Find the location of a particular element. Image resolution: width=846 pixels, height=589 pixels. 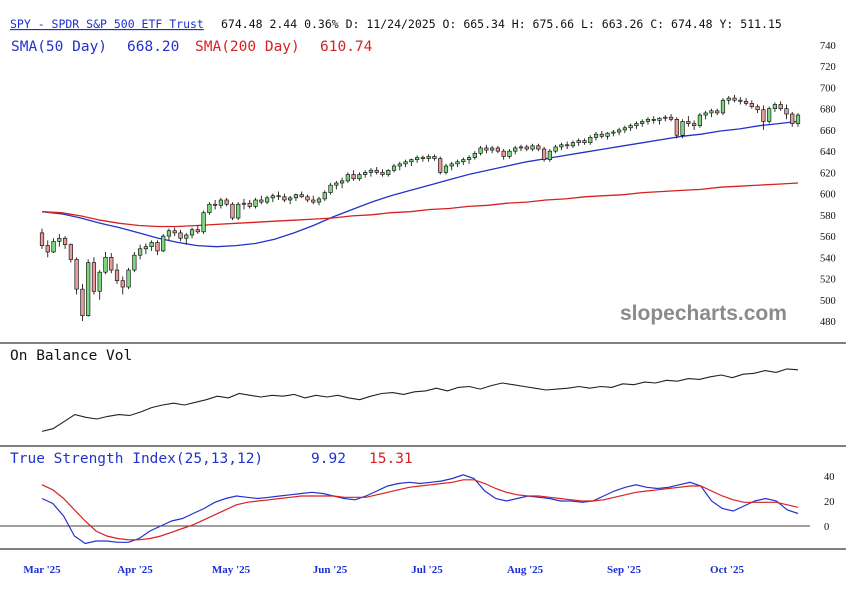

tsi-tick-label: 0 is located at coordinates (826, 527).